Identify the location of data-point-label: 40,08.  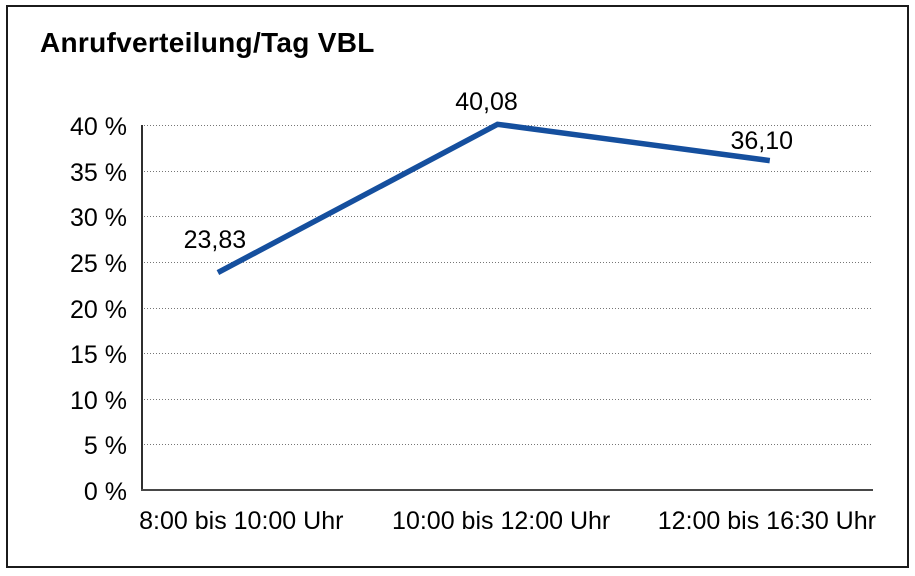
(486, 102).